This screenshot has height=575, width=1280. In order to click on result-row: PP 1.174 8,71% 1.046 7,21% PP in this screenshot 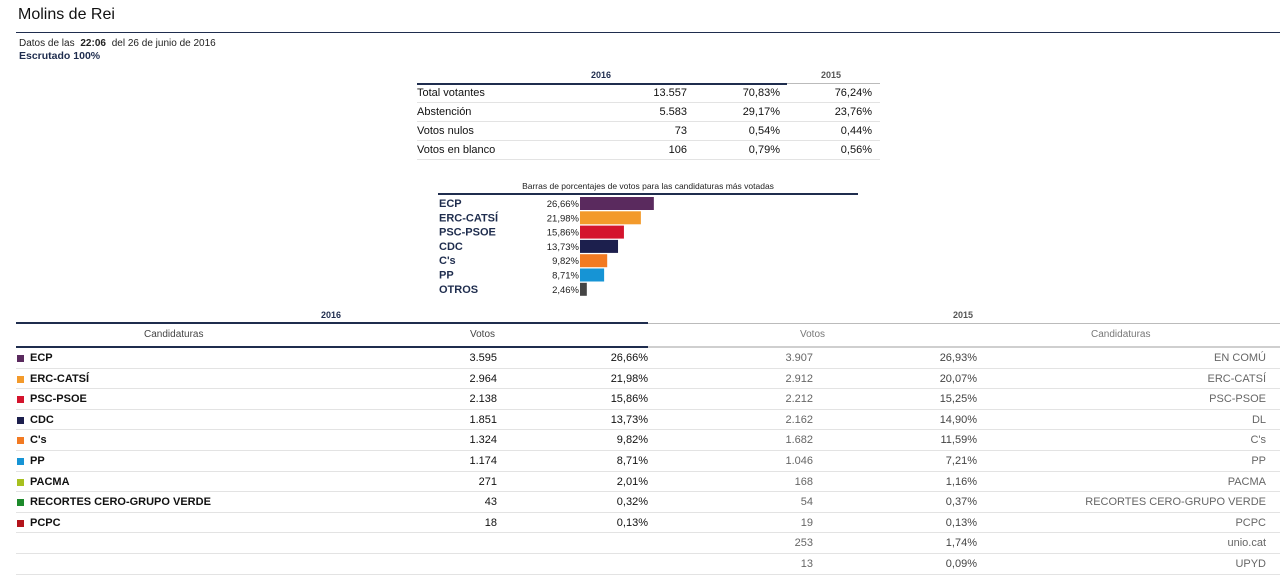, I will do `click(648, 461)`.